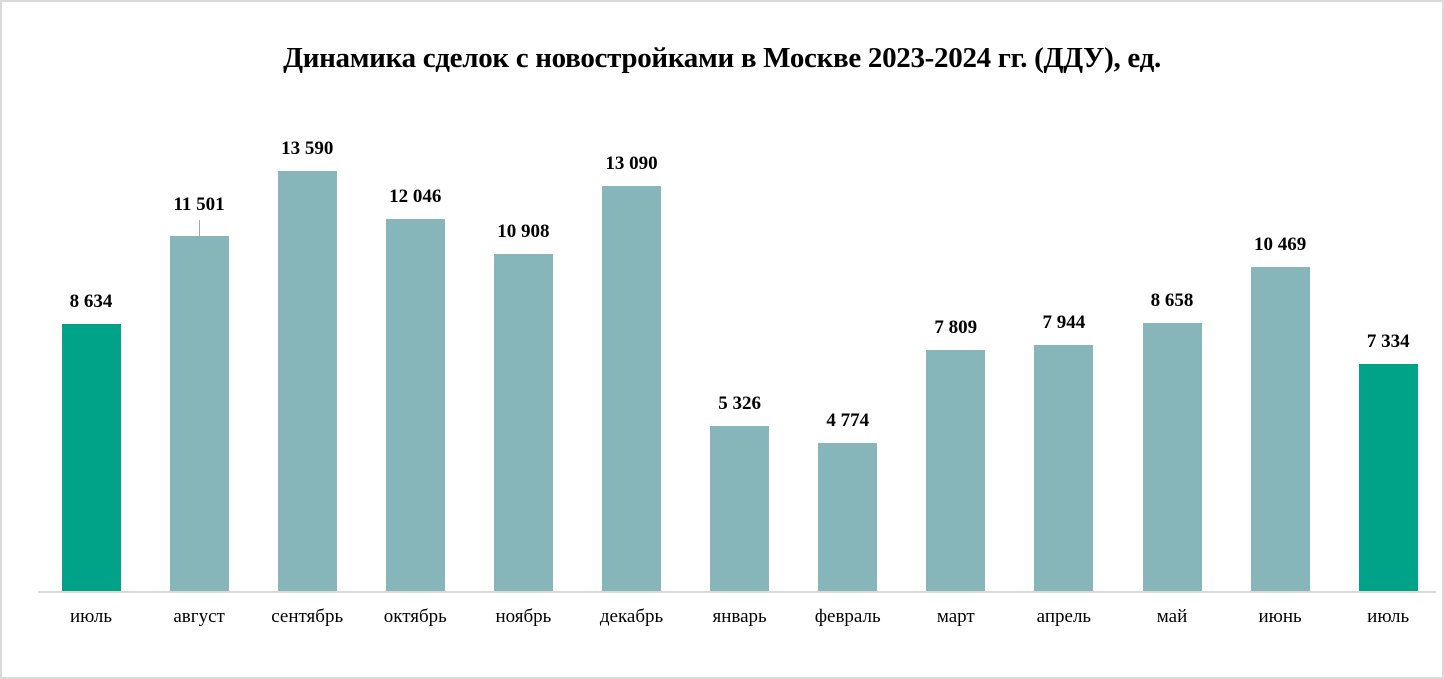  Describe the element at coordinates (199, 204) in the screenshot. I see `value-label: 11 501` at that location.